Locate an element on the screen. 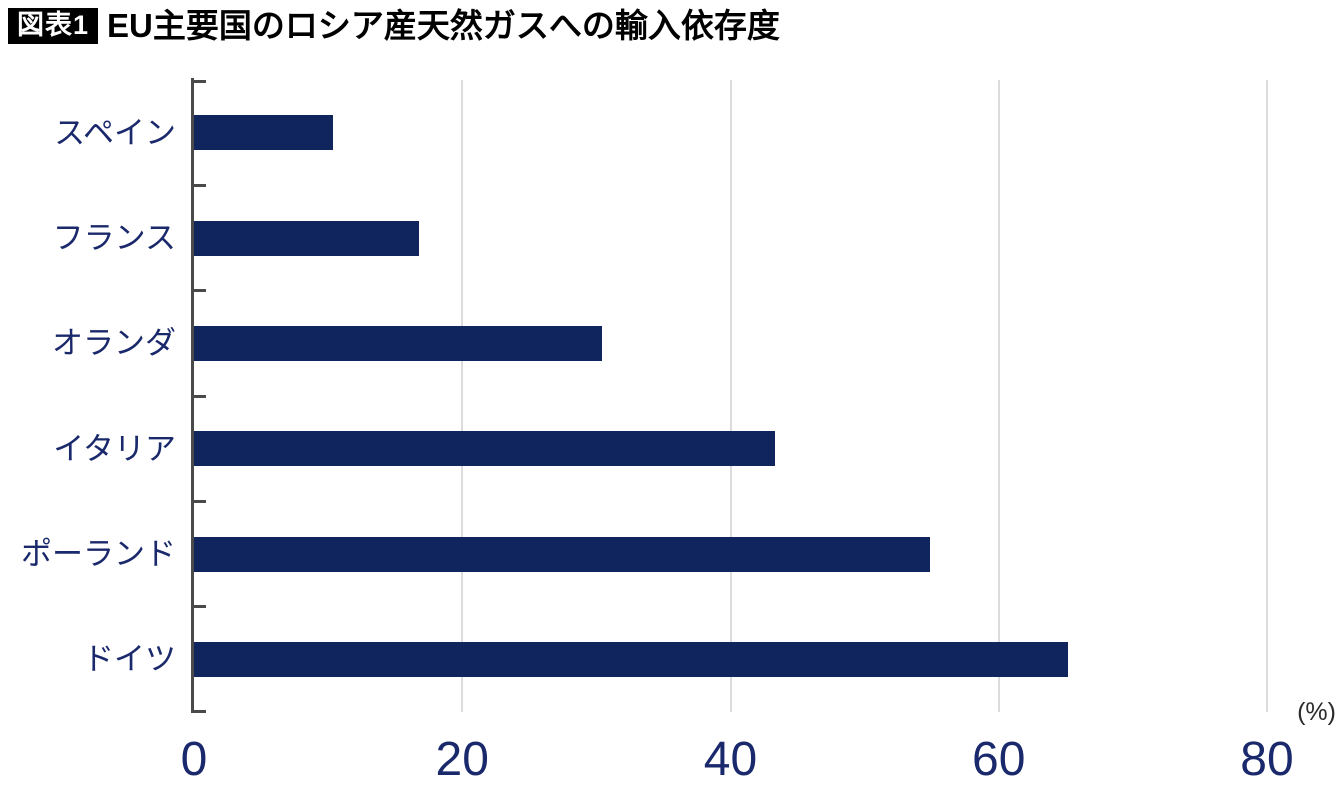 This screenshot has width=1340, height=792. x-axis-unit-label: (%) is located at coordinates (1316, 712).